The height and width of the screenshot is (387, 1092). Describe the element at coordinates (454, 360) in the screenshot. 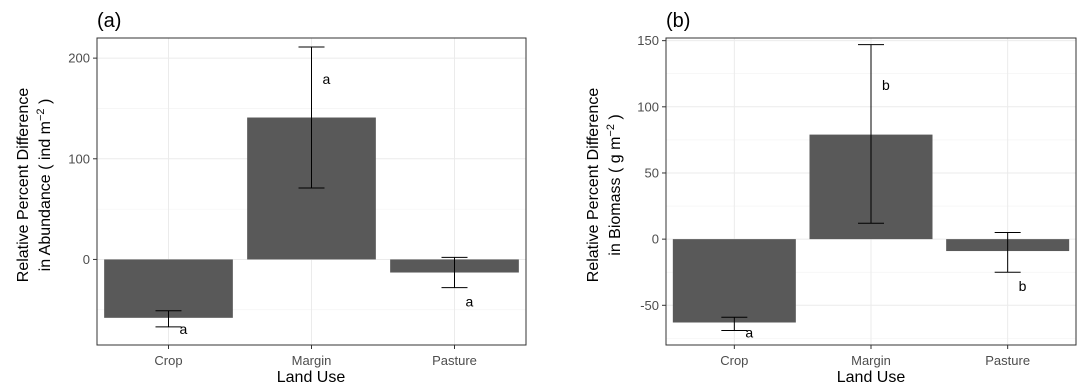

I see `panel-a-x-tick-label-pasture: Pasture` at that location.